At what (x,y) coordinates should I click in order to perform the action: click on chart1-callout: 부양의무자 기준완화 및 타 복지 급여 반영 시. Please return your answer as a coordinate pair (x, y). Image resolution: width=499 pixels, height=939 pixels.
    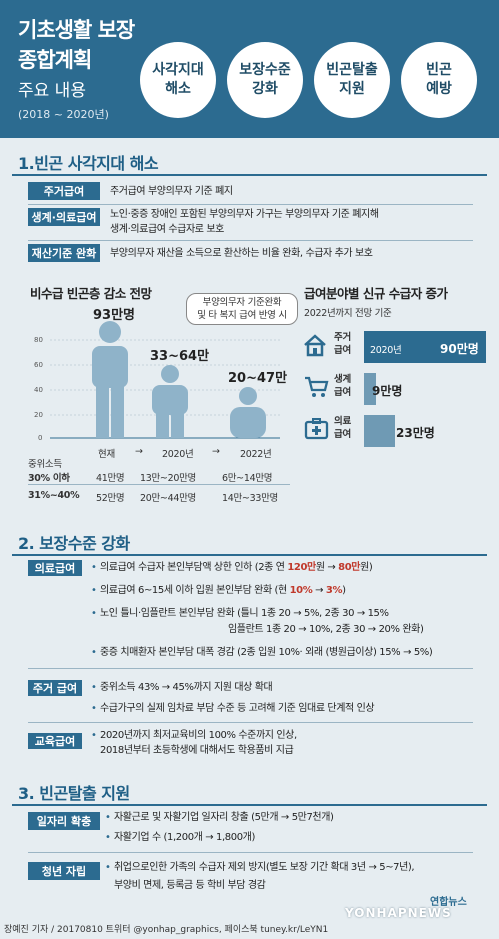
    Looking at the image, I should click on (242, 309).